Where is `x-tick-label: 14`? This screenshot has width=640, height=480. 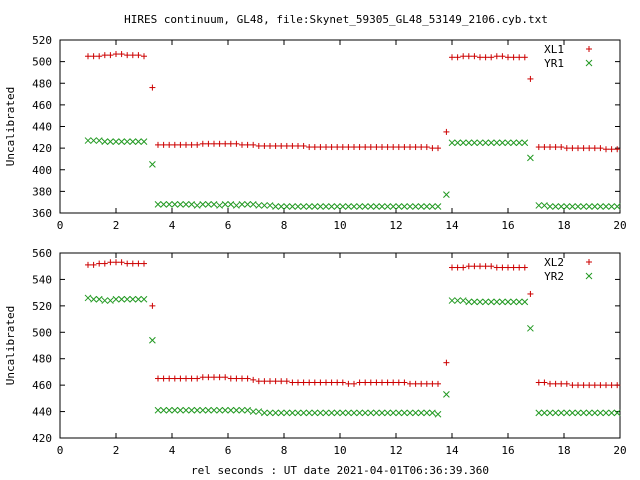 x-tick-label: 14 is located at coordinates (452, 450).